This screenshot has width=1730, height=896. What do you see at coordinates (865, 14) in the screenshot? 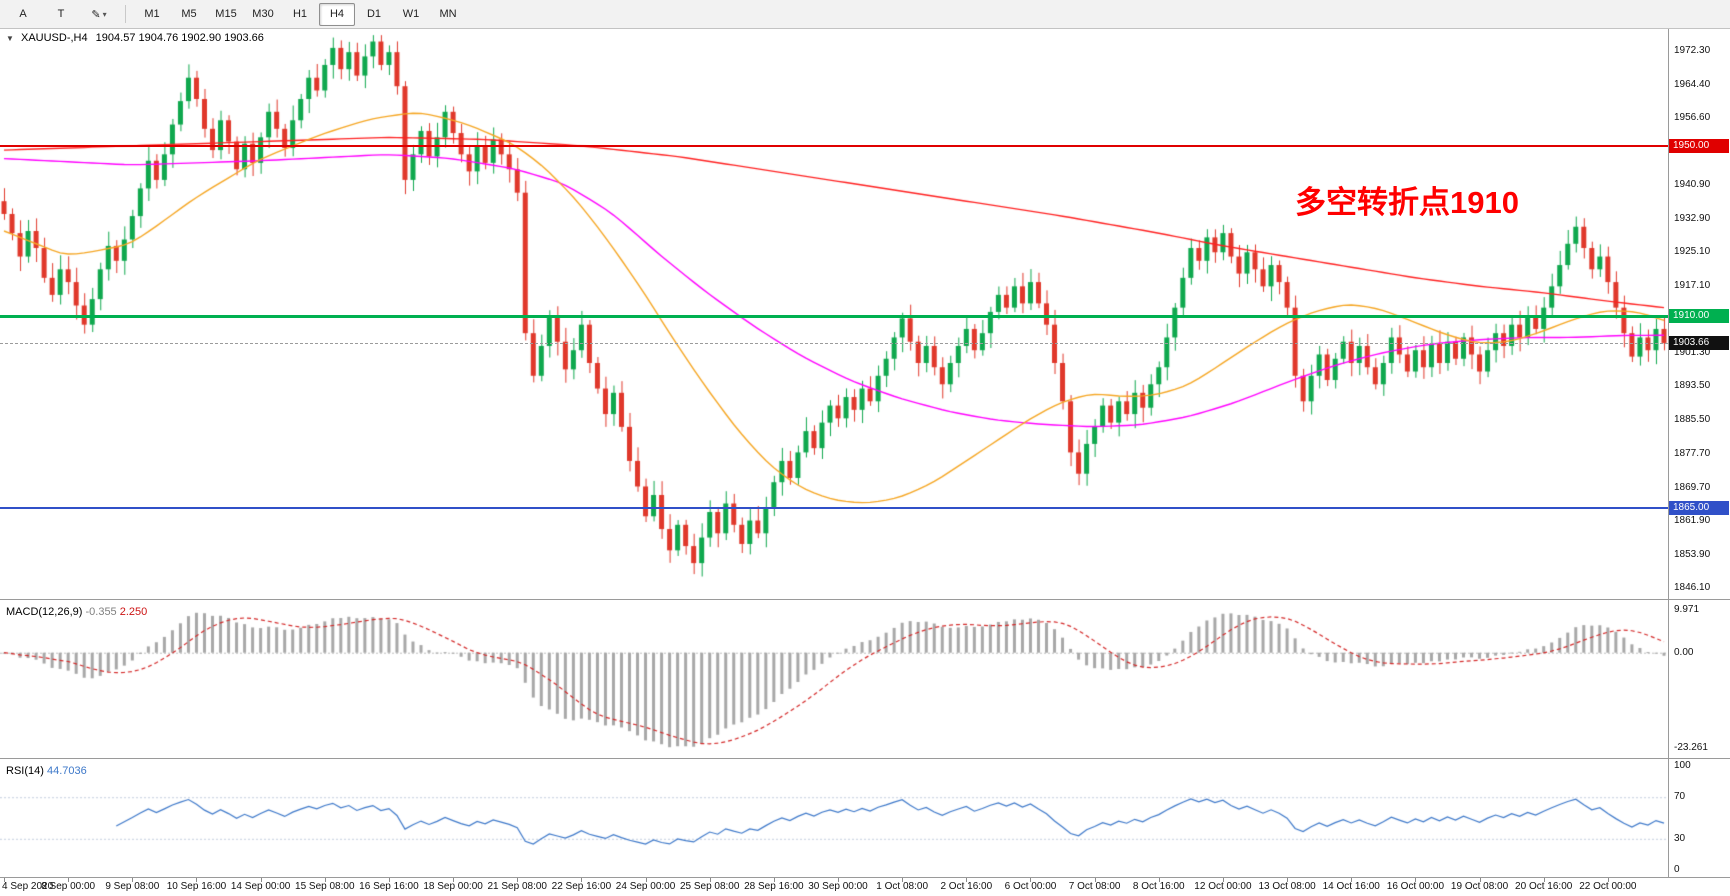
I see `toolbar: A T ✎ ▾ M1 M5 M15 M30 H1 H4 D1 W1 MN` at bounding box center [865, 14].